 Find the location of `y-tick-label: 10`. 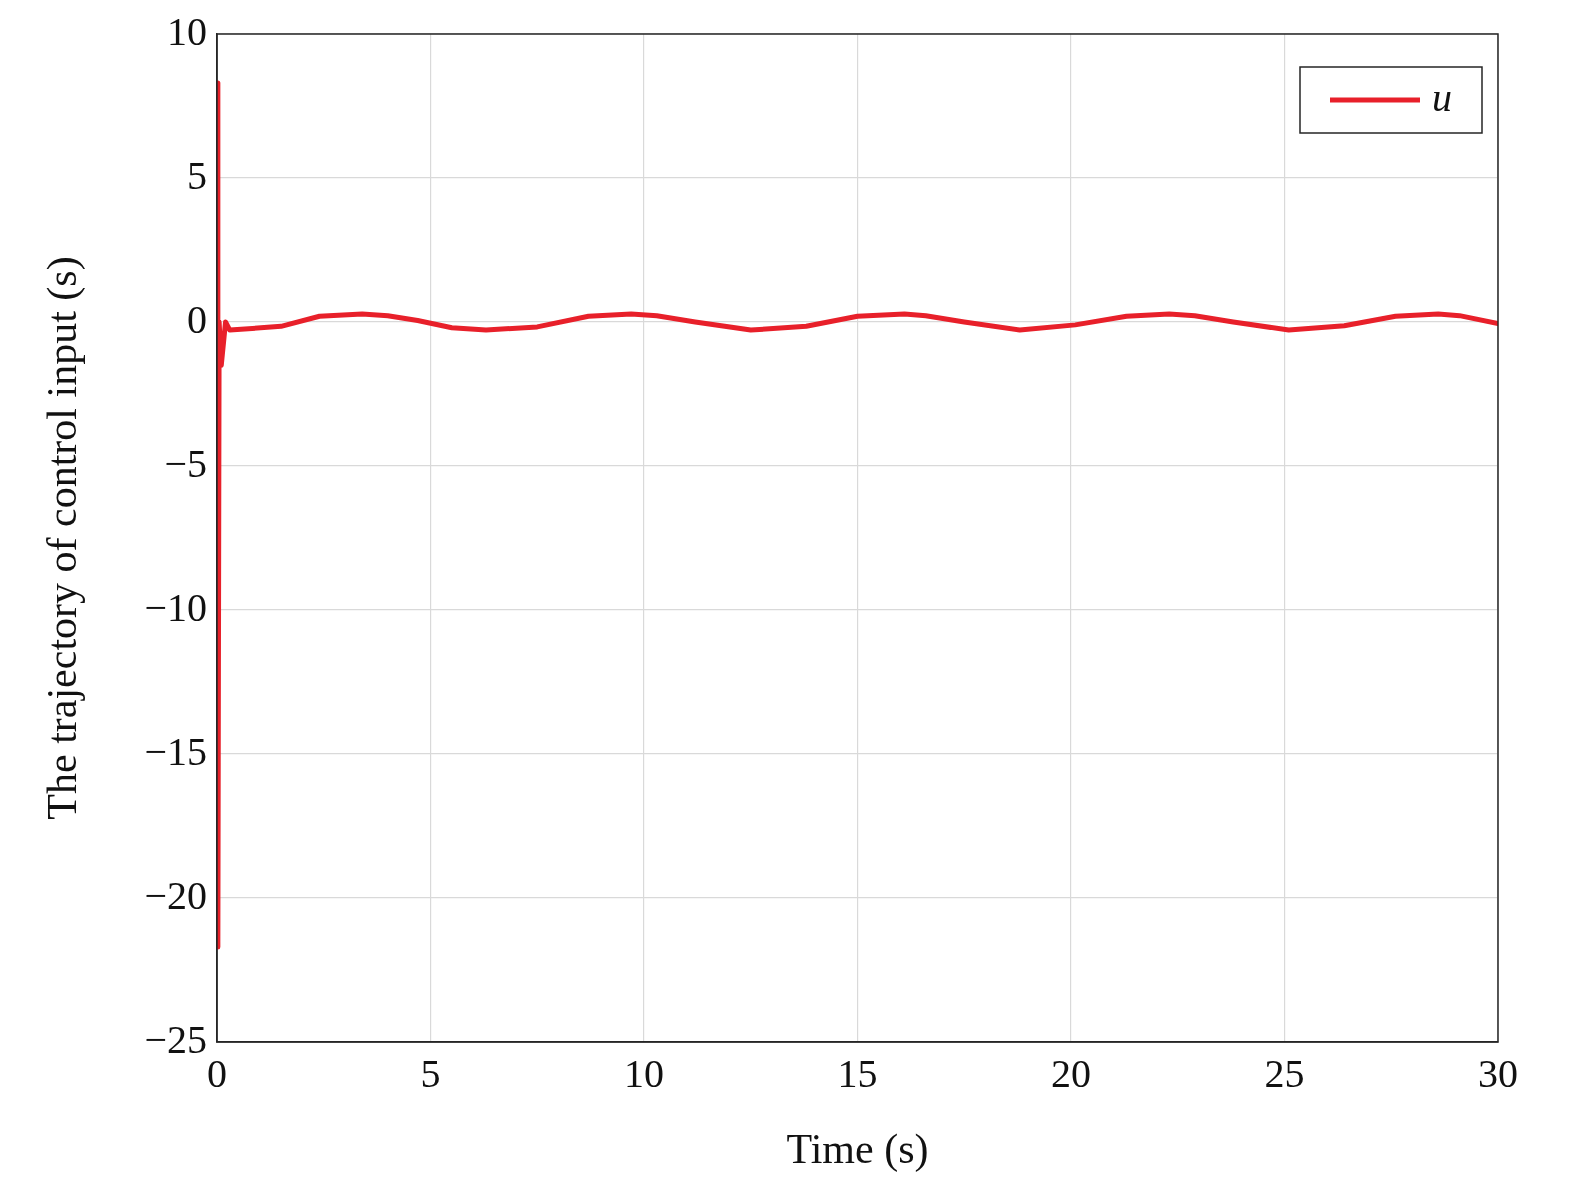

y-tick-label: 10 is located at coordinates (187, 31).